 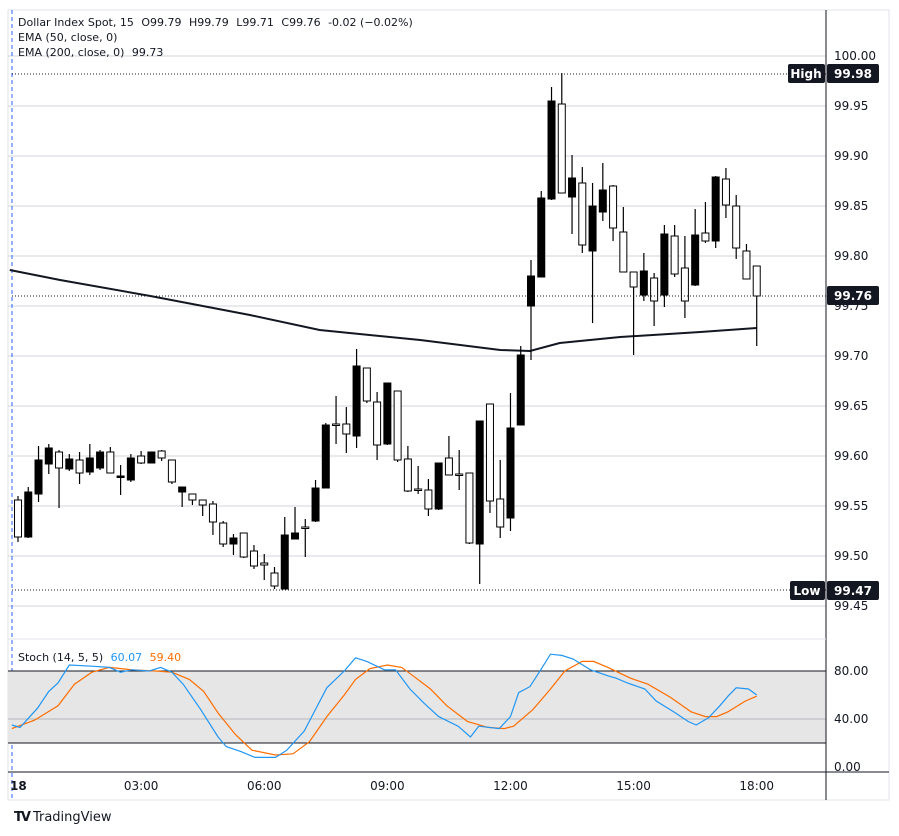 I want to click on stoch-k-line, so click(x=384, y=706).